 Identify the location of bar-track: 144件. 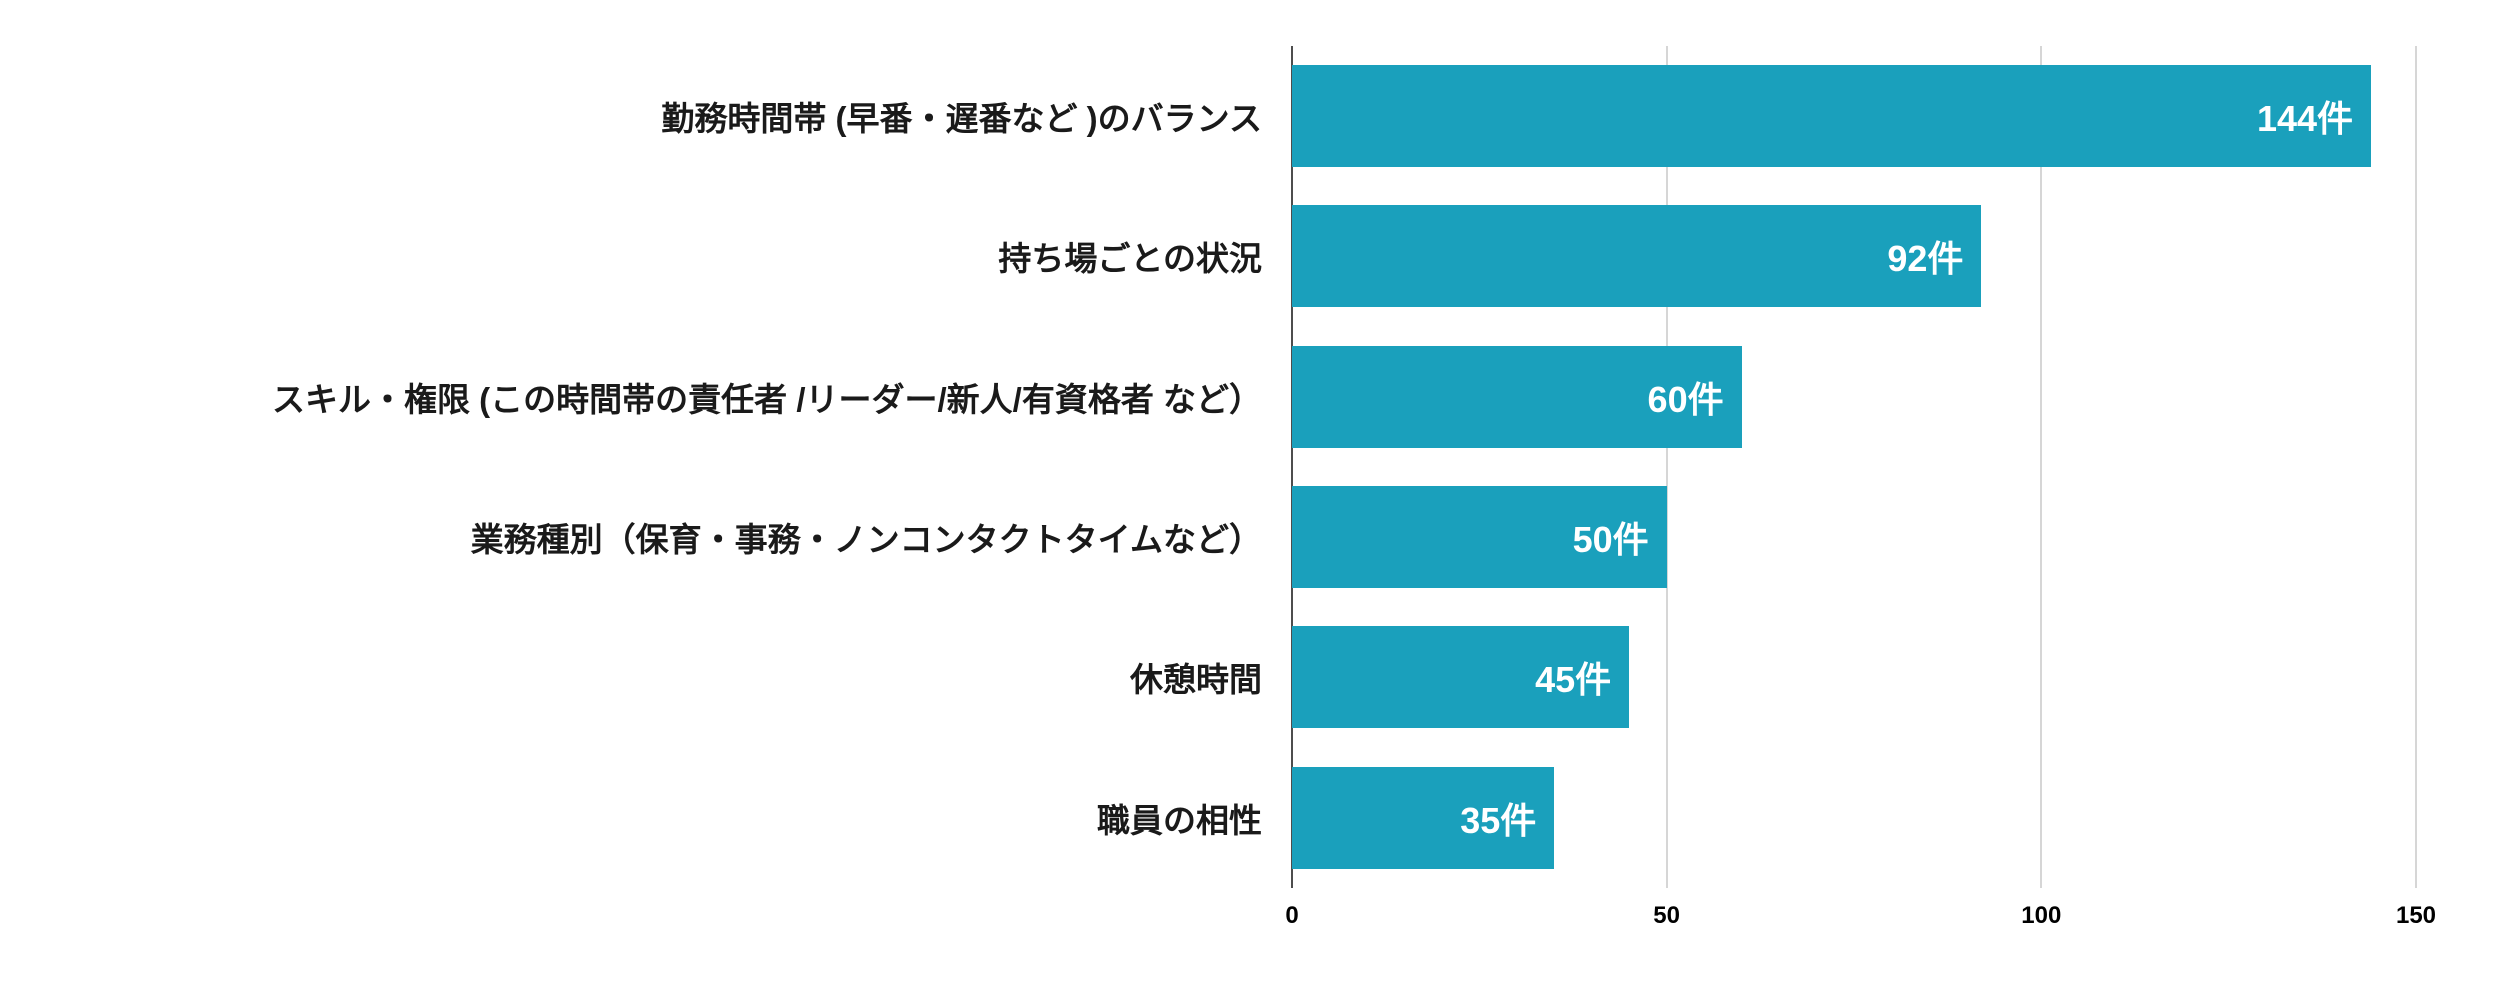
(1854, 116).